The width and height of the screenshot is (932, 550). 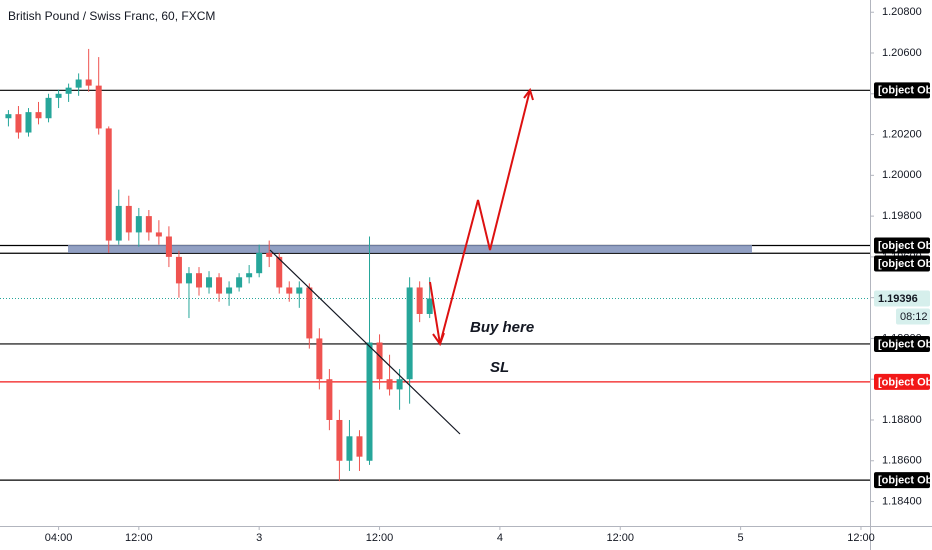 I want to click on x-tick-label: 04:00, so click(x=59, y=538).